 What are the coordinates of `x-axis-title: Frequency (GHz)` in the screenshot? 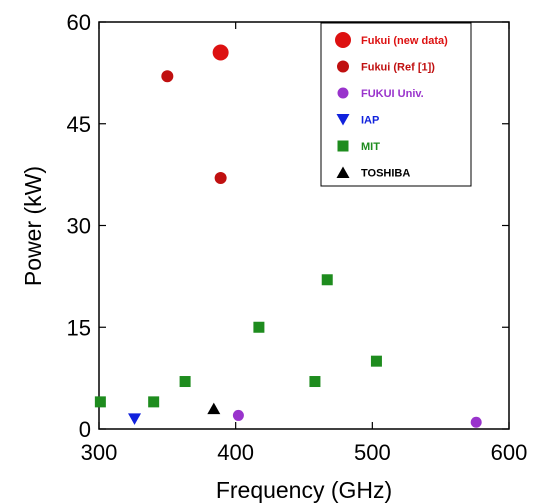 It's located at (304, 490).